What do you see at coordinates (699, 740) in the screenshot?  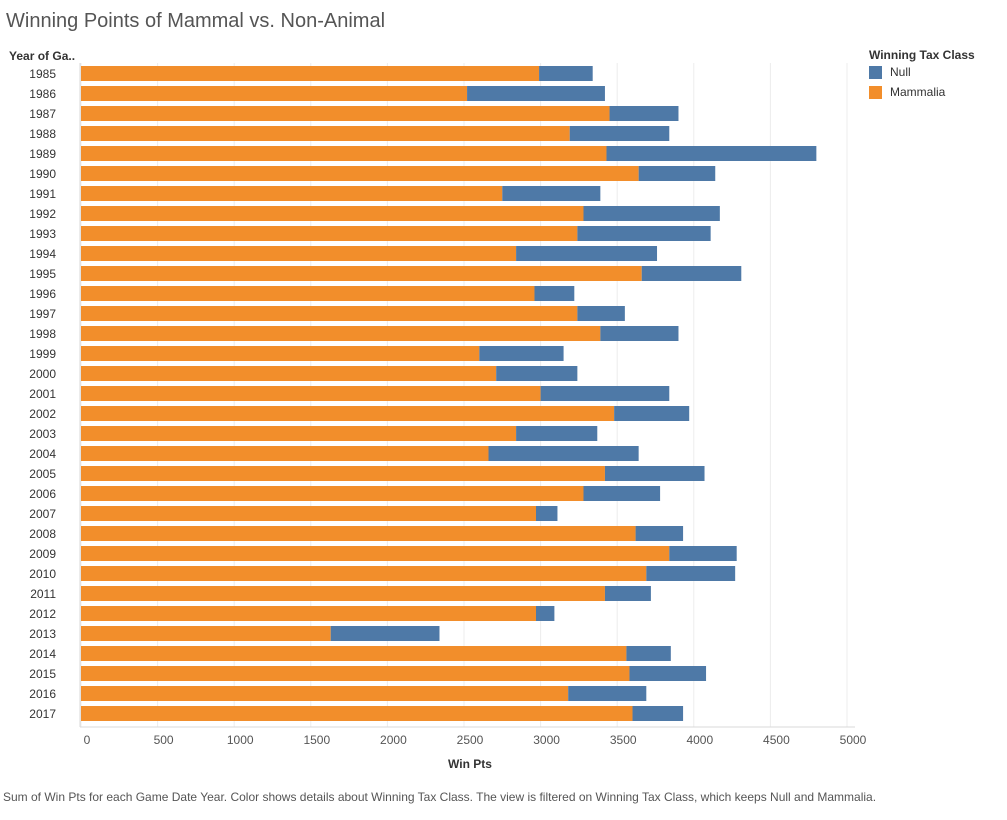 I see `x-tick-label: 4000` at bounding box center [699, 740].